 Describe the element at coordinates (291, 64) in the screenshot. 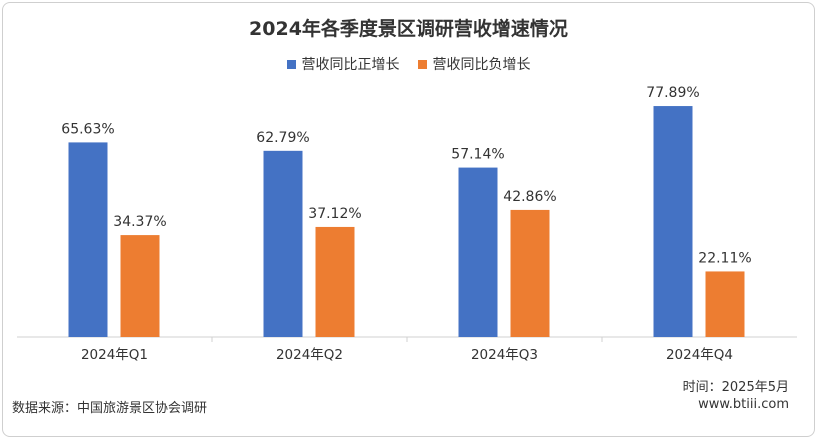

I see `legend-swatch-positive` at that location.